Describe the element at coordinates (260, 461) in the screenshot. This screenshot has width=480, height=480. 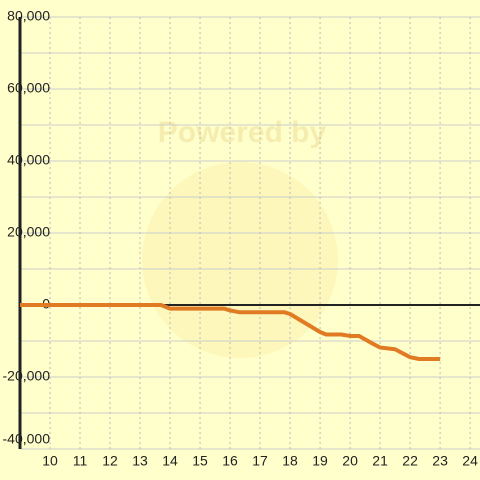
I see `x-tick-label: 17` at that location.